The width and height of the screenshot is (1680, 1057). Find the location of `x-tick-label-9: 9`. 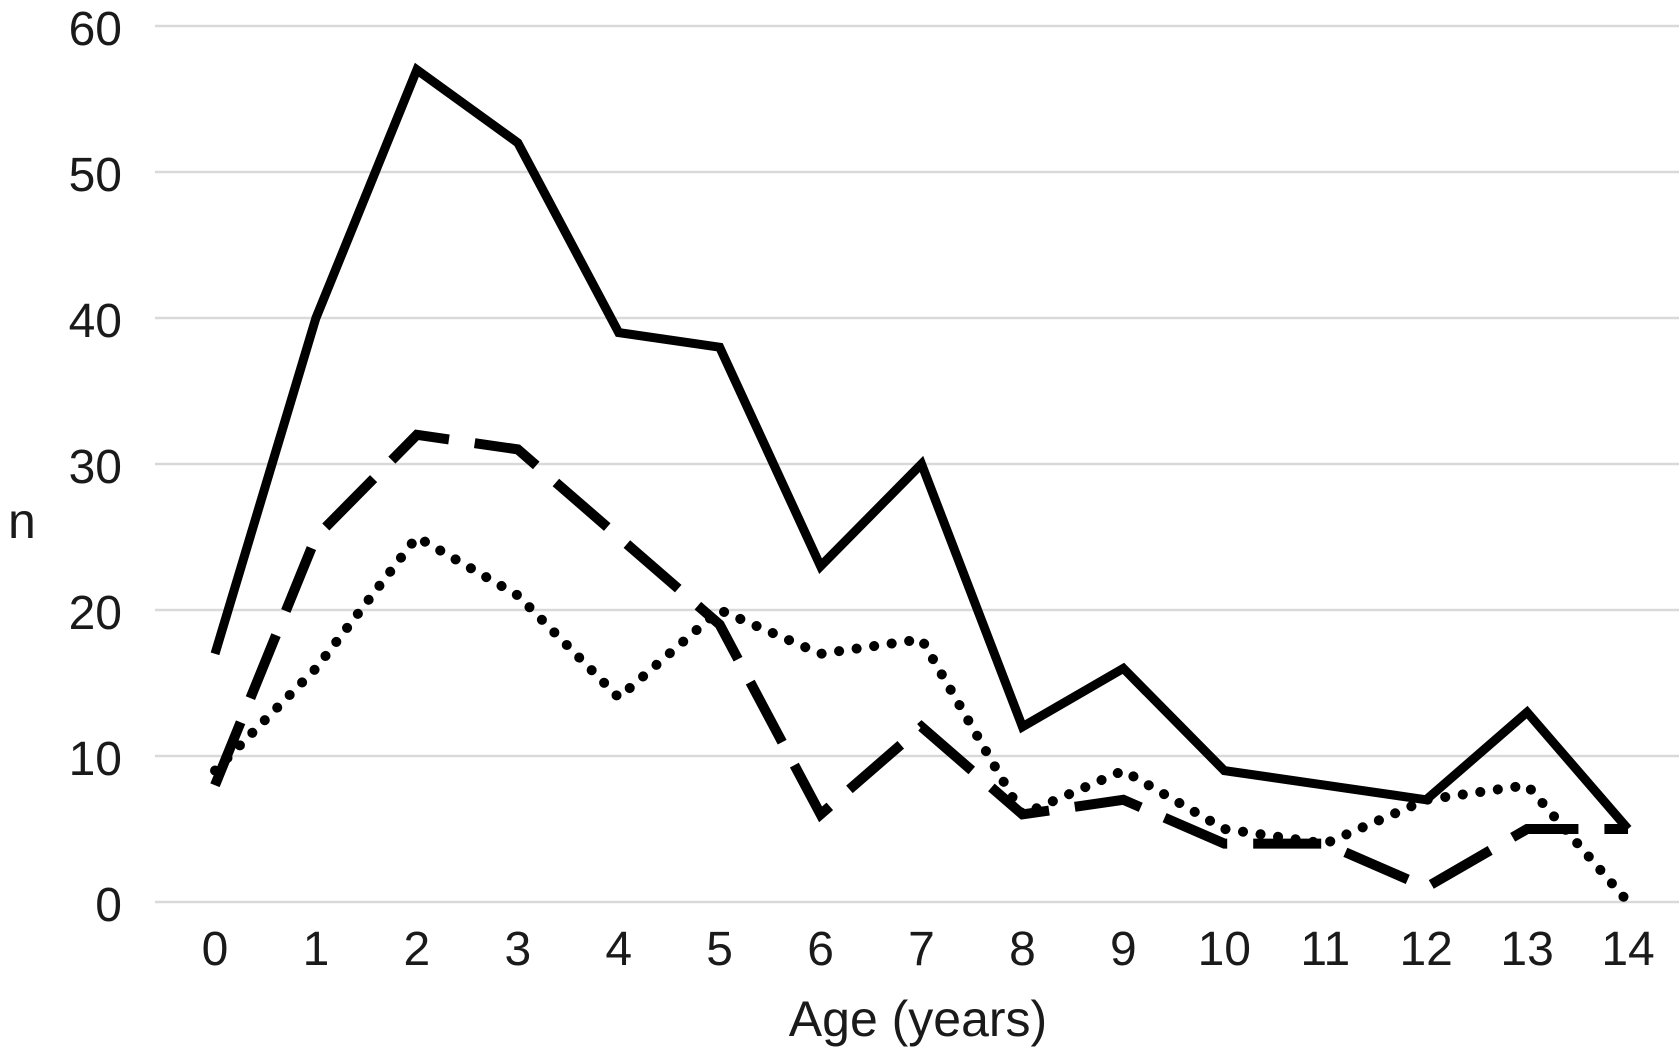

x-tick-label-9: 9 is located at coordinates (1123, 949).